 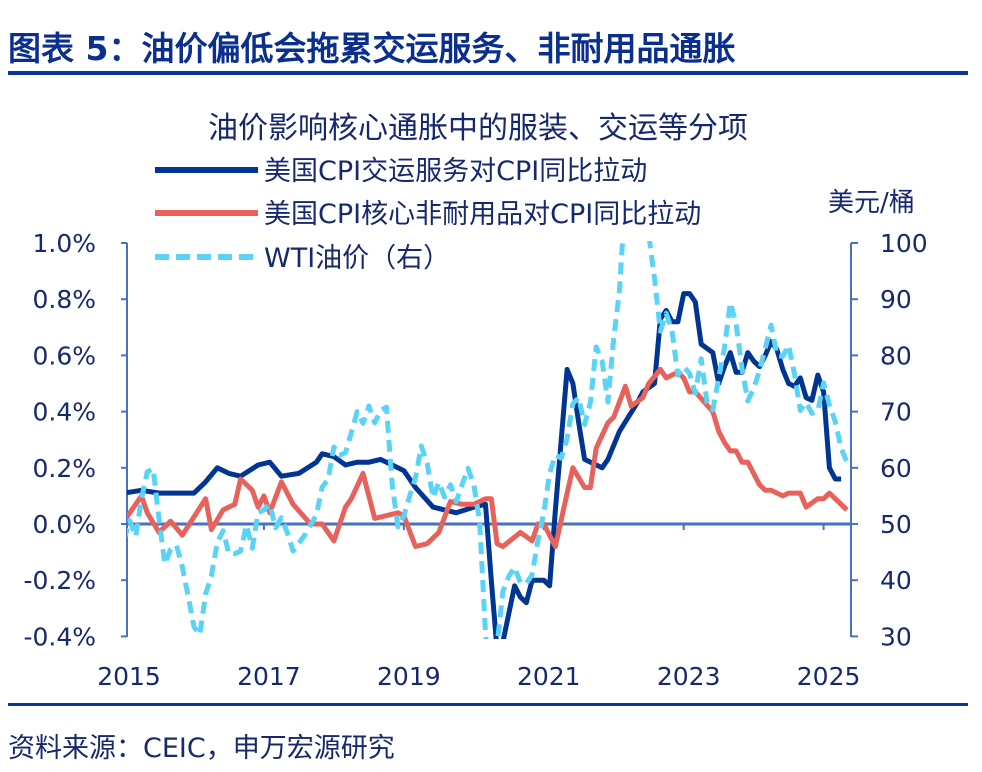 What do you see at coordinates (59, 636) in the screenshot?
I see `left-axis-tick-label: -0.4%` at bounding box center [59, 636].